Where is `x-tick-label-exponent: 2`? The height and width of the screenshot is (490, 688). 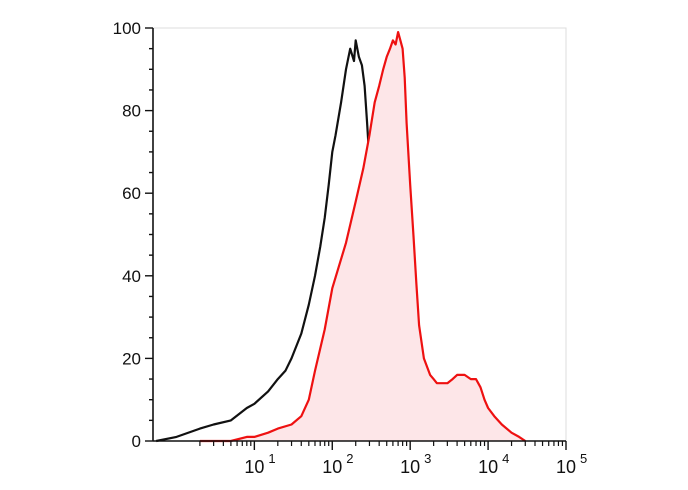
x-tick-label-exponent: 2 is located at coordinates (349, 458).